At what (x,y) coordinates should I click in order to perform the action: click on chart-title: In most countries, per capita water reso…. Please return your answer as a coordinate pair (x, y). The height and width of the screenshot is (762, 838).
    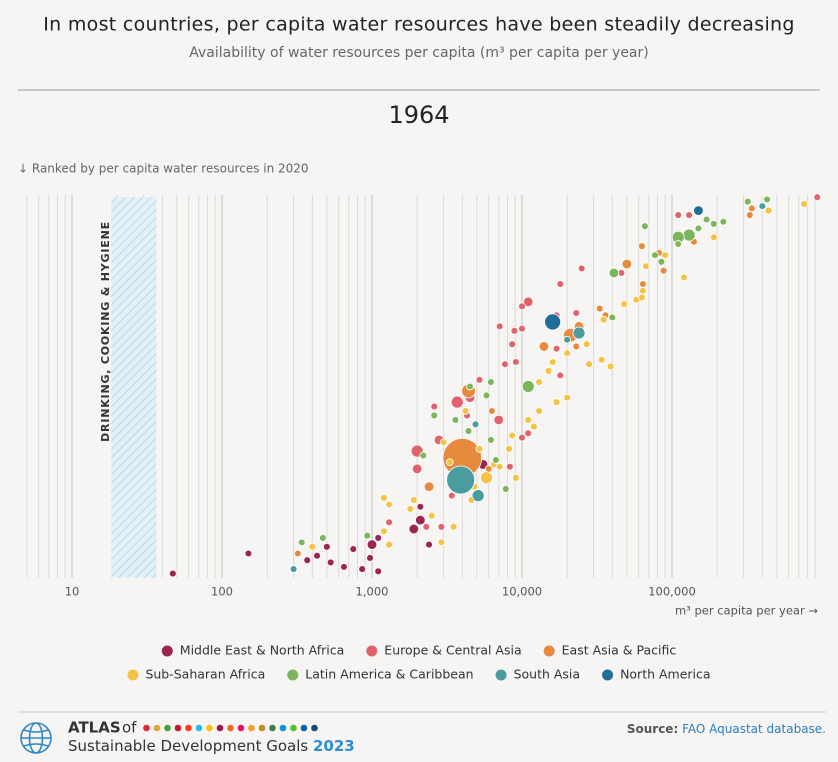
    Looking at the image, I should click on (419, 25).